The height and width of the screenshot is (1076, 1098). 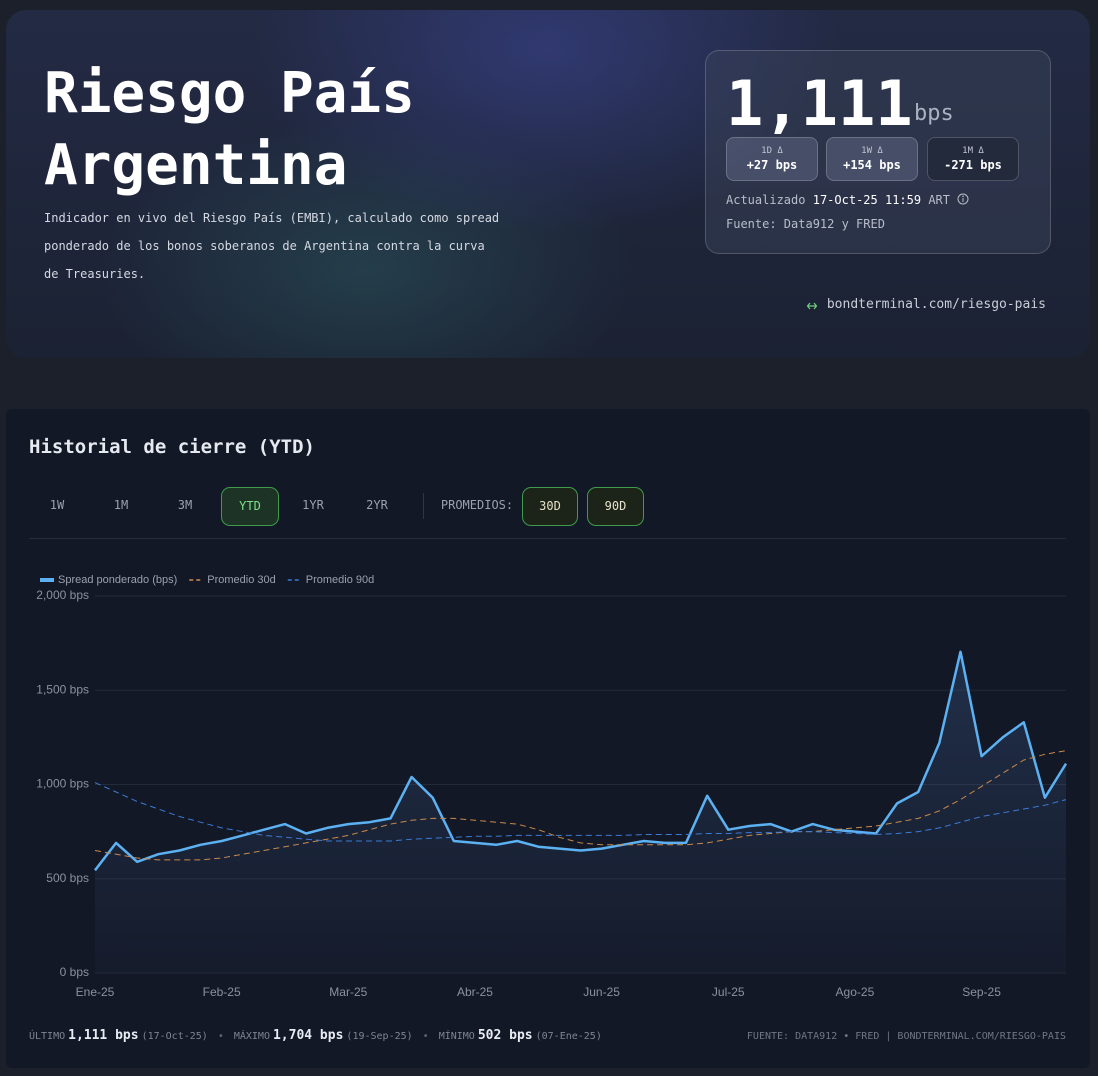 What do you see at coordinates (772, 165) in the screenshot?
I see `change-value: +27 bps` at bounding box center [772, 165].